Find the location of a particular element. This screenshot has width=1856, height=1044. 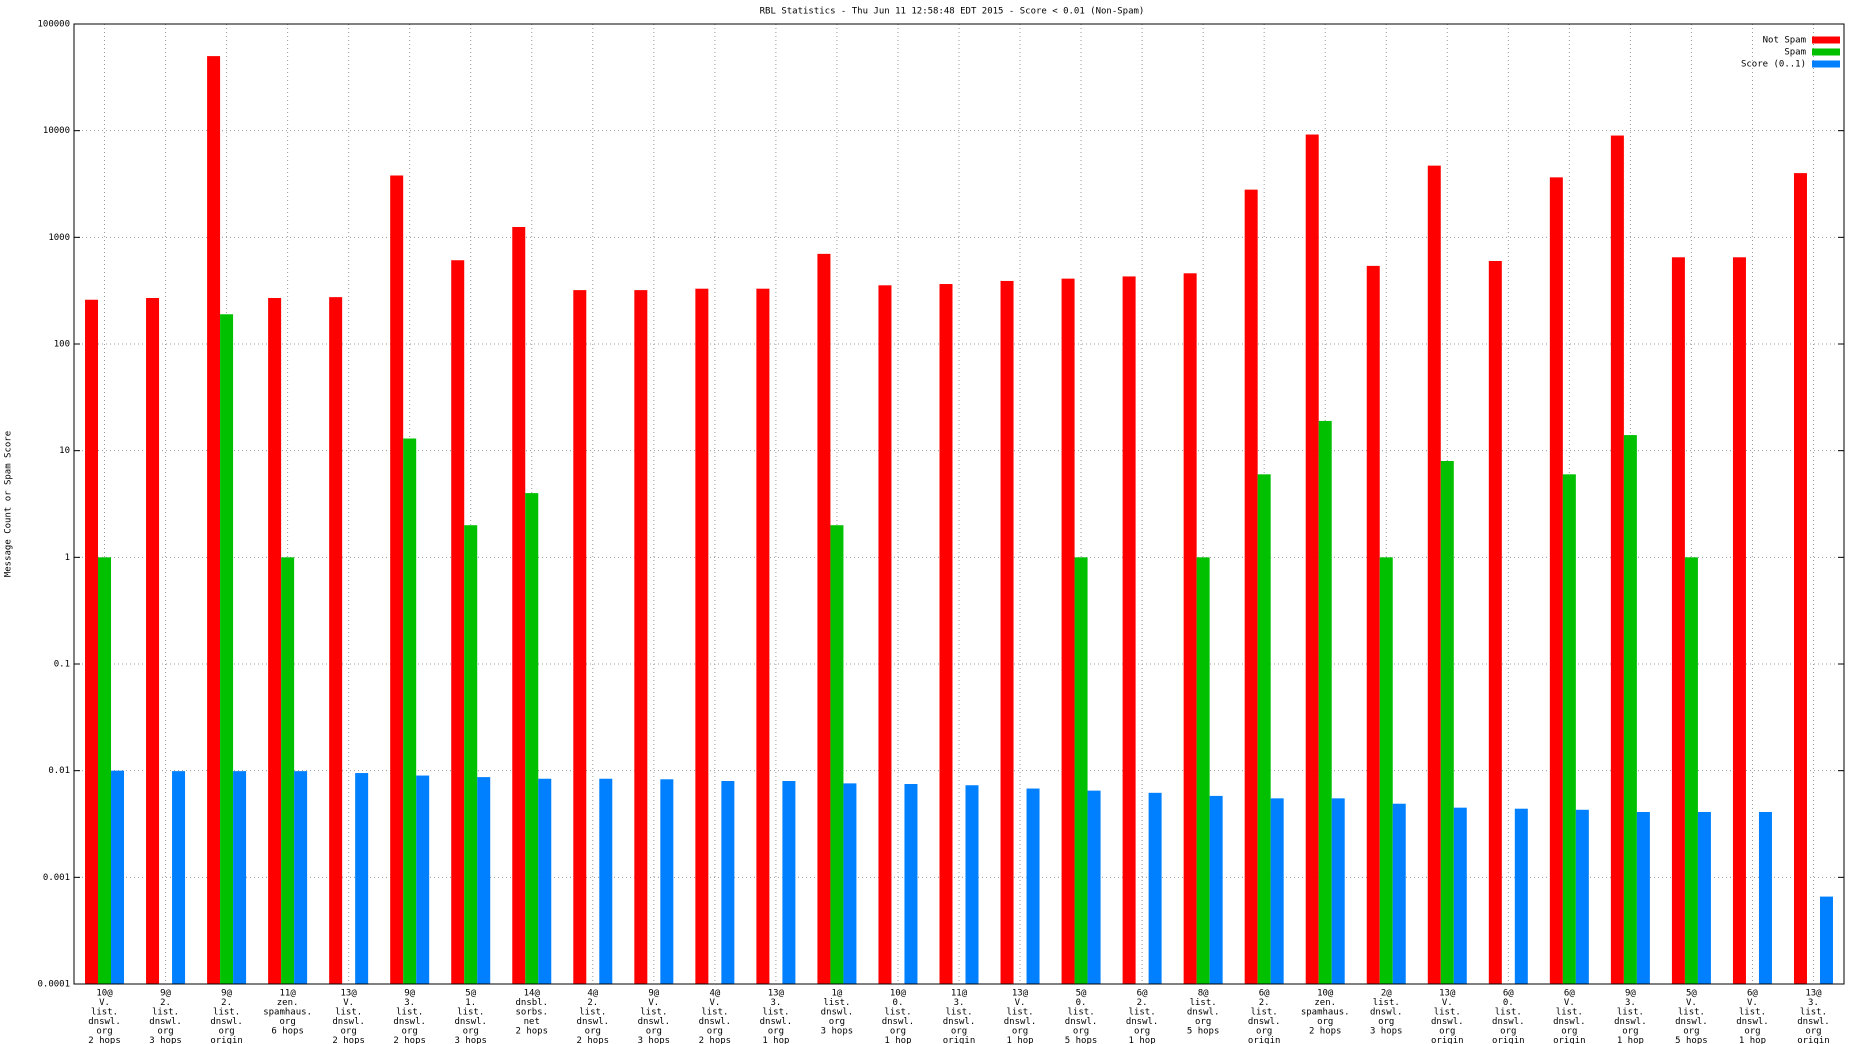

x-tick-label: 9@ is located at coordinates (226, 994).